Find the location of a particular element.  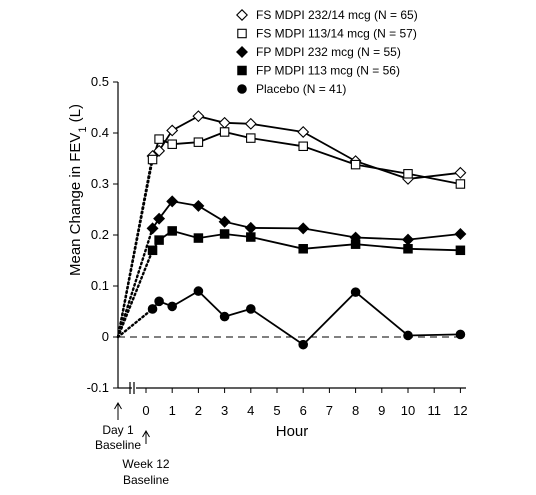

x-axis-label: Hour is located at coordinates (292, 431).